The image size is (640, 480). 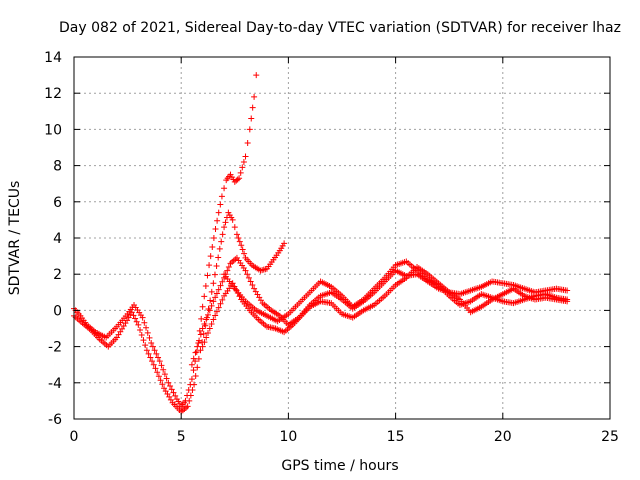 What do you see at coordinates (181, 437) in the screenshot?
I see `x-tick-label: 5` at bounding box center [181, 437].